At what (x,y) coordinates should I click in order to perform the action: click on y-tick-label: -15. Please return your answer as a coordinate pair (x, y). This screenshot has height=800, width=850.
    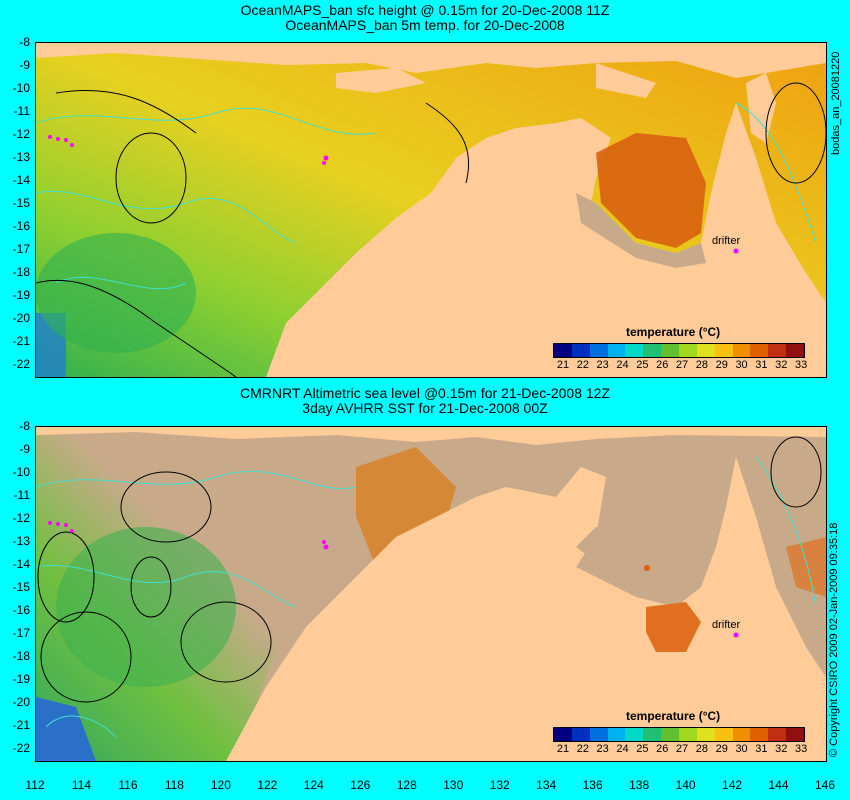
    Looking at the image, I should click on (21, 203).